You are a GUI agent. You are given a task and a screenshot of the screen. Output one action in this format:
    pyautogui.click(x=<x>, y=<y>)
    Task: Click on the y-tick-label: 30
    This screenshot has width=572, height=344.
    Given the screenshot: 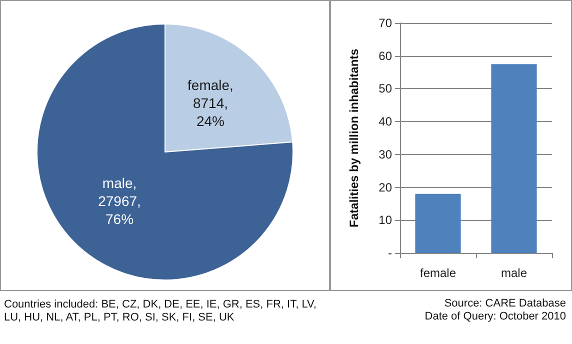 What is the action you would take?
    pyautogui.click(x=385, y=154)
    